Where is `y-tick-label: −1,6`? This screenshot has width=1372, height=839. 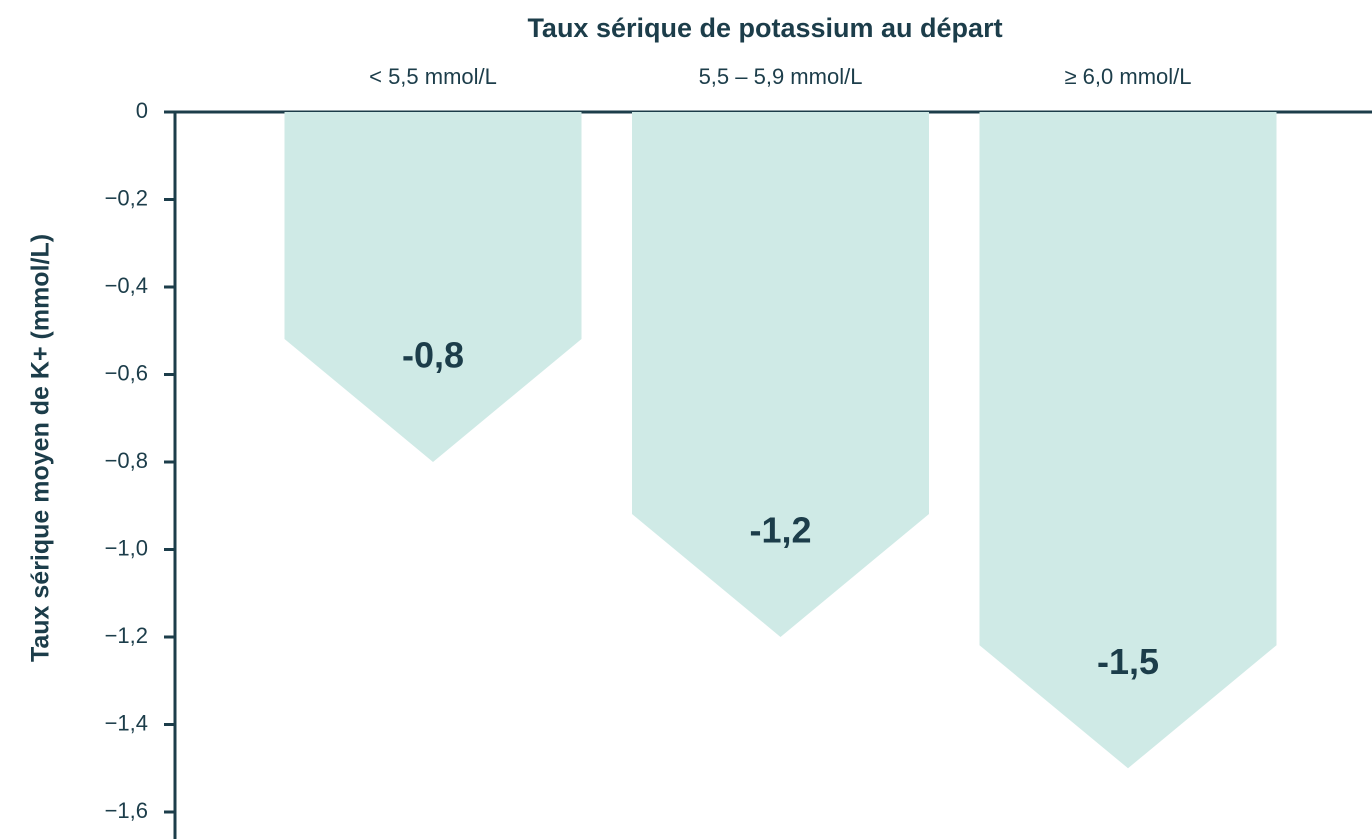
y-tick-label: −1,6 is located at coordinates (126, 810).